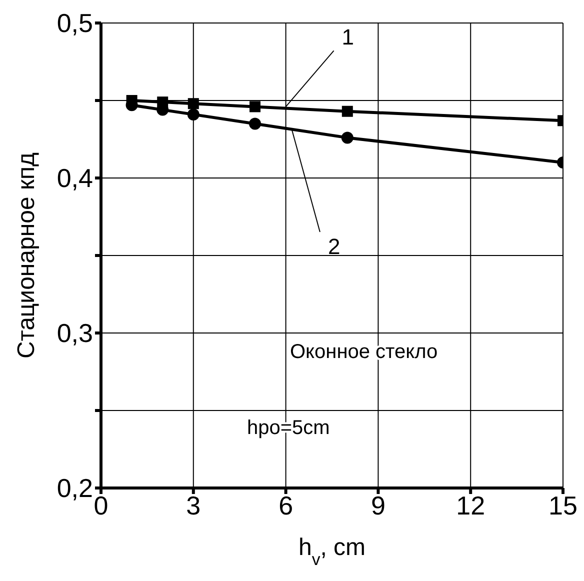 The image size is (584, 581). Describe the element at coordinates (193, 505) in the screenshot. I see `x-tick-label: 3` at that location.